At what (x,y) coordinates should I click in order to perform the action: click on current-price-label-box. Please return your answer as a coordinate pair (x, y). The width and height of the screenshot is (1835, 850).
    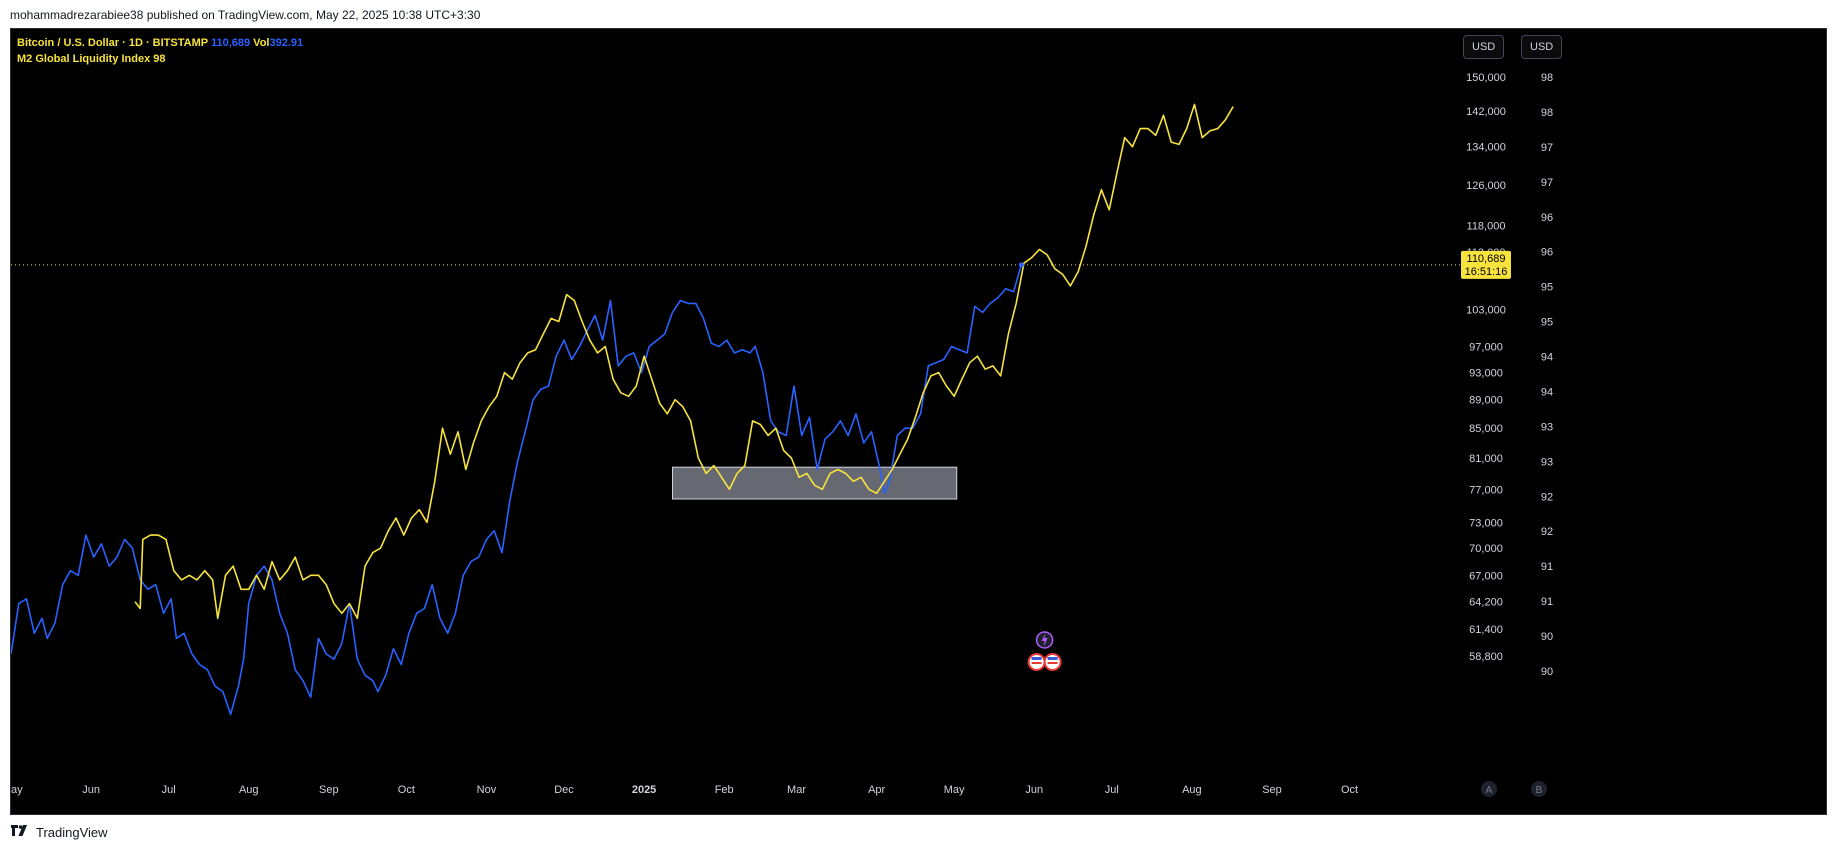
    Looking at the image, I should click on (1486, 264).